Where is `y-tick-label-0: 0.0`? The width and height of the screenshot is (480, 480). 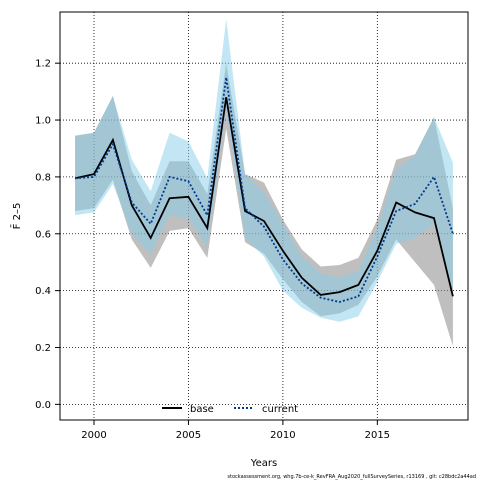
y-tick-label-0: 0.0 is located at coordinates (43, 405).